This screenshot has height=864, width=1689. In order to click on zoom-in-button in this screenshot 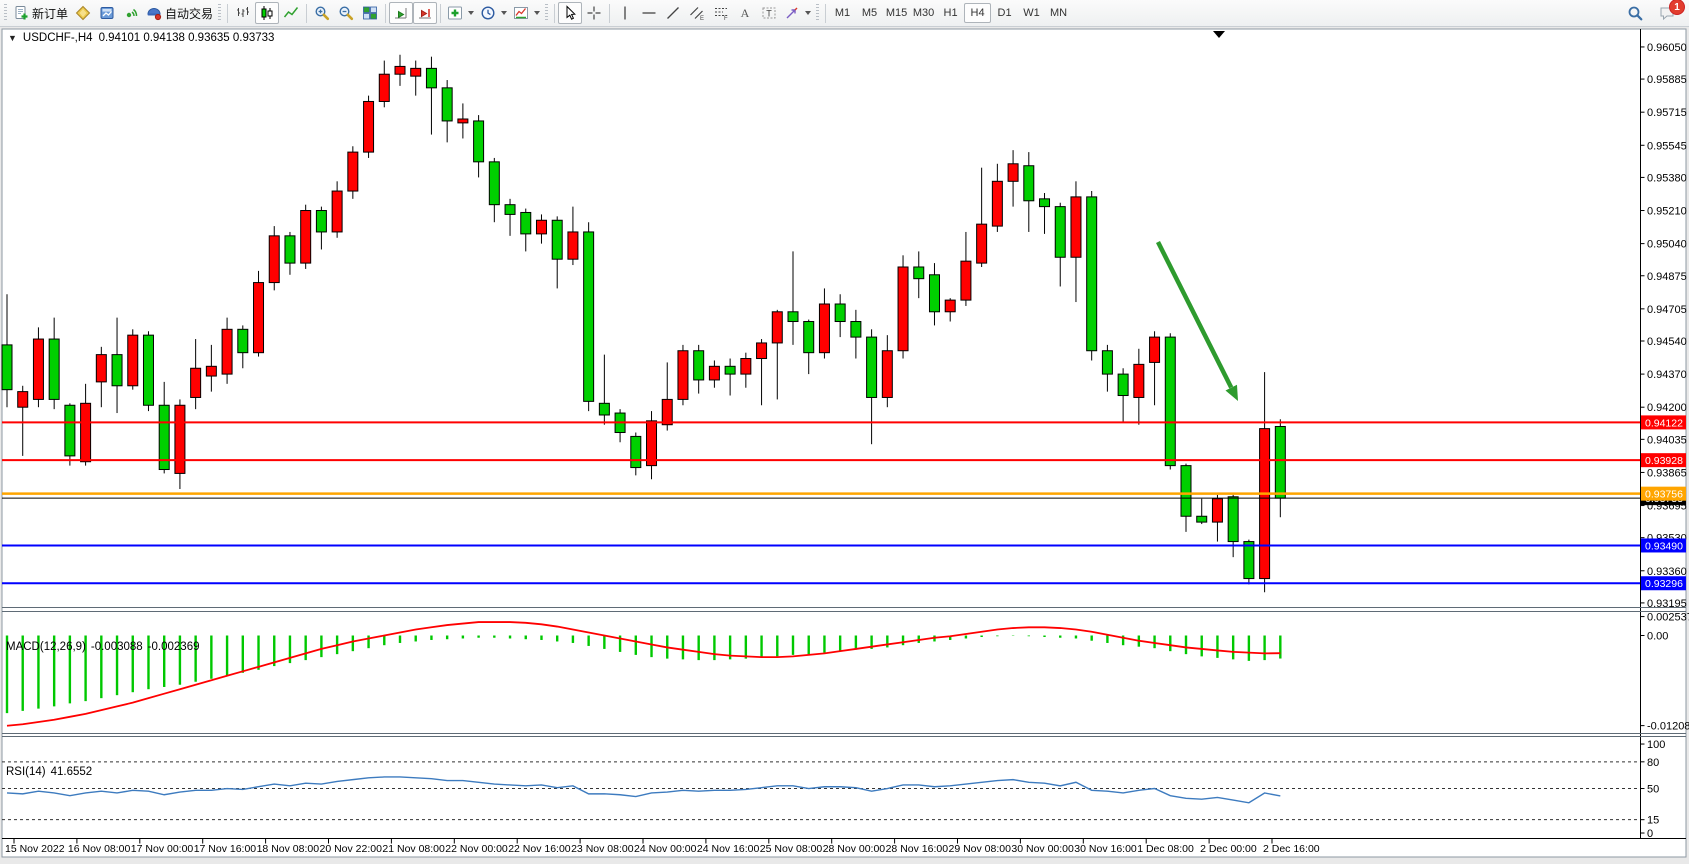, I will do `click(322, 13)`.